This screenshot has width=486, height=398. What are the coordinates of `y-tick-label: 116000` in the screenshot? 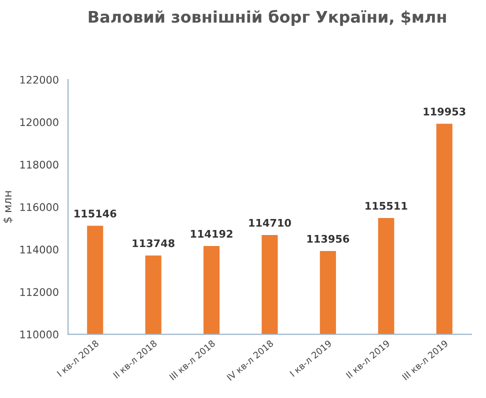 It's located at (39, 207).